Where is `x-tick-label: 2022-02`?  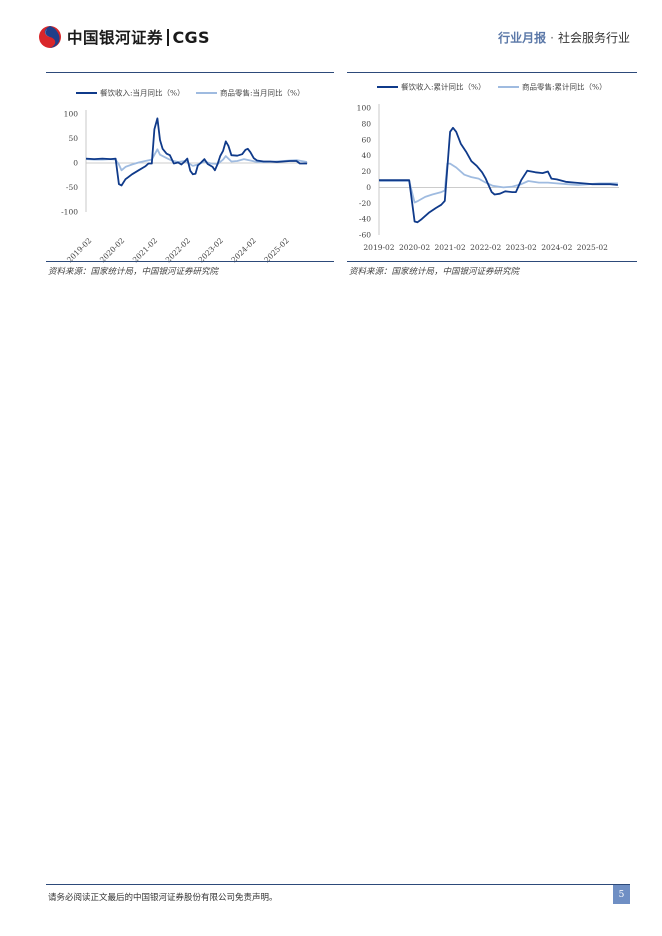 x-tick-label: 2022-02 is located at coordinates (485, 247).